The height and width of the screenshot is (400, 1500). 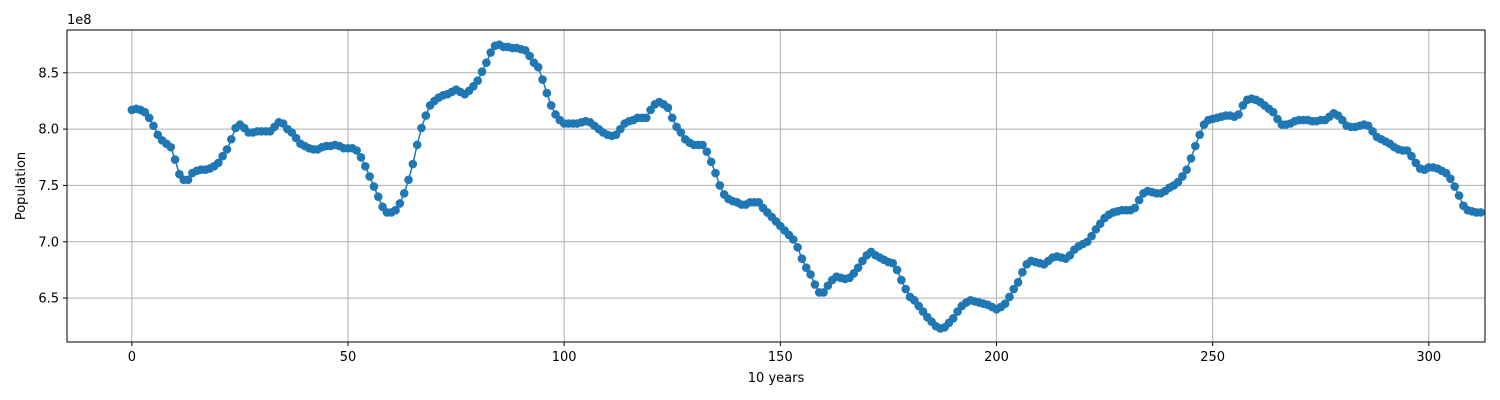 What do you see at coordinates (79, 20) in the screenshot?
I see `y-axis-offset-label: 1e8` at bounding box center [79, 20].